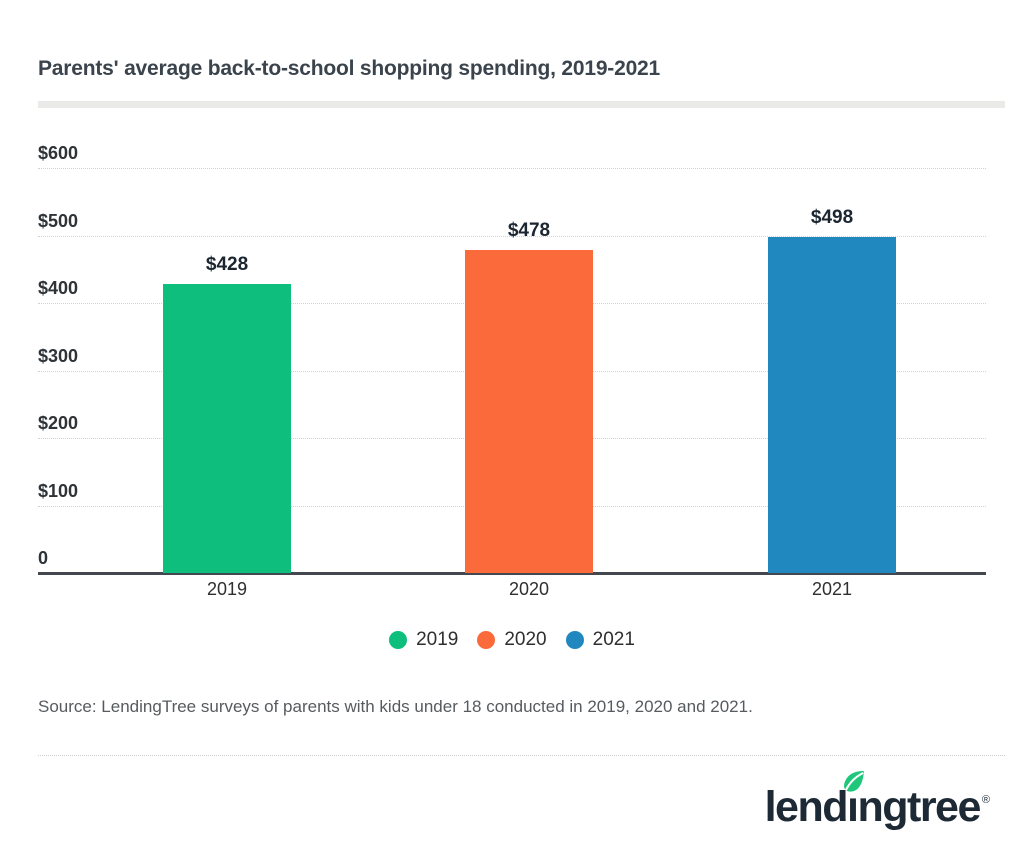 The width and height of the screenshot is (1024, 861). Describe the element at coordinates (985, 800) in the screenshot. I see `registered-mark: ®` at that location.